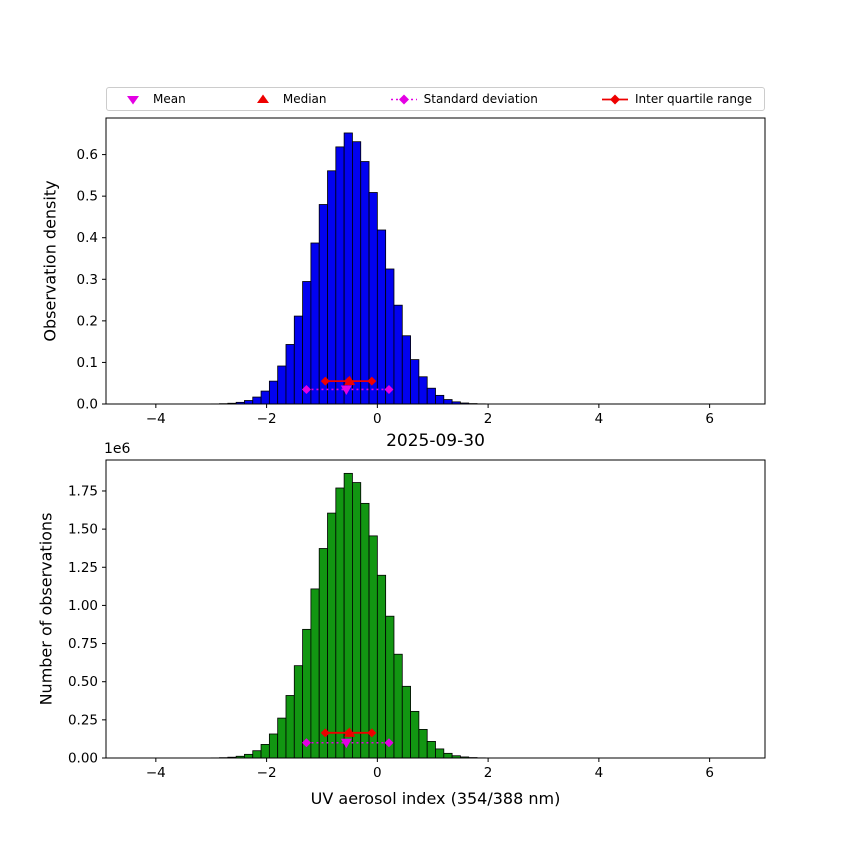 The image size is (850, 850). What do you see at coordinates (83, 606) in the screenshot?
I see `y-tick-label: 1.00` at bounding box center [83, 606].